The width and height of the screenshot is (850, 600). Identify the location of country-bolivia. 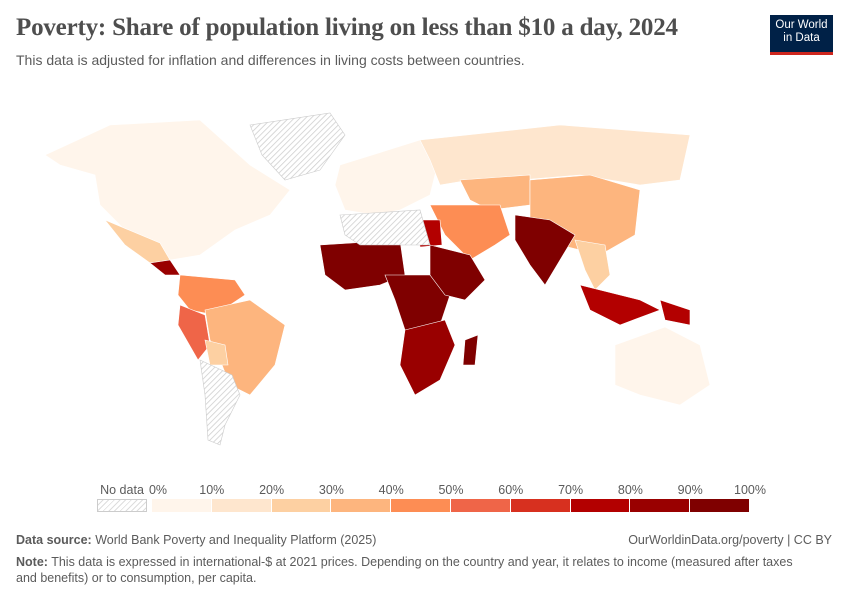
(216, 352).